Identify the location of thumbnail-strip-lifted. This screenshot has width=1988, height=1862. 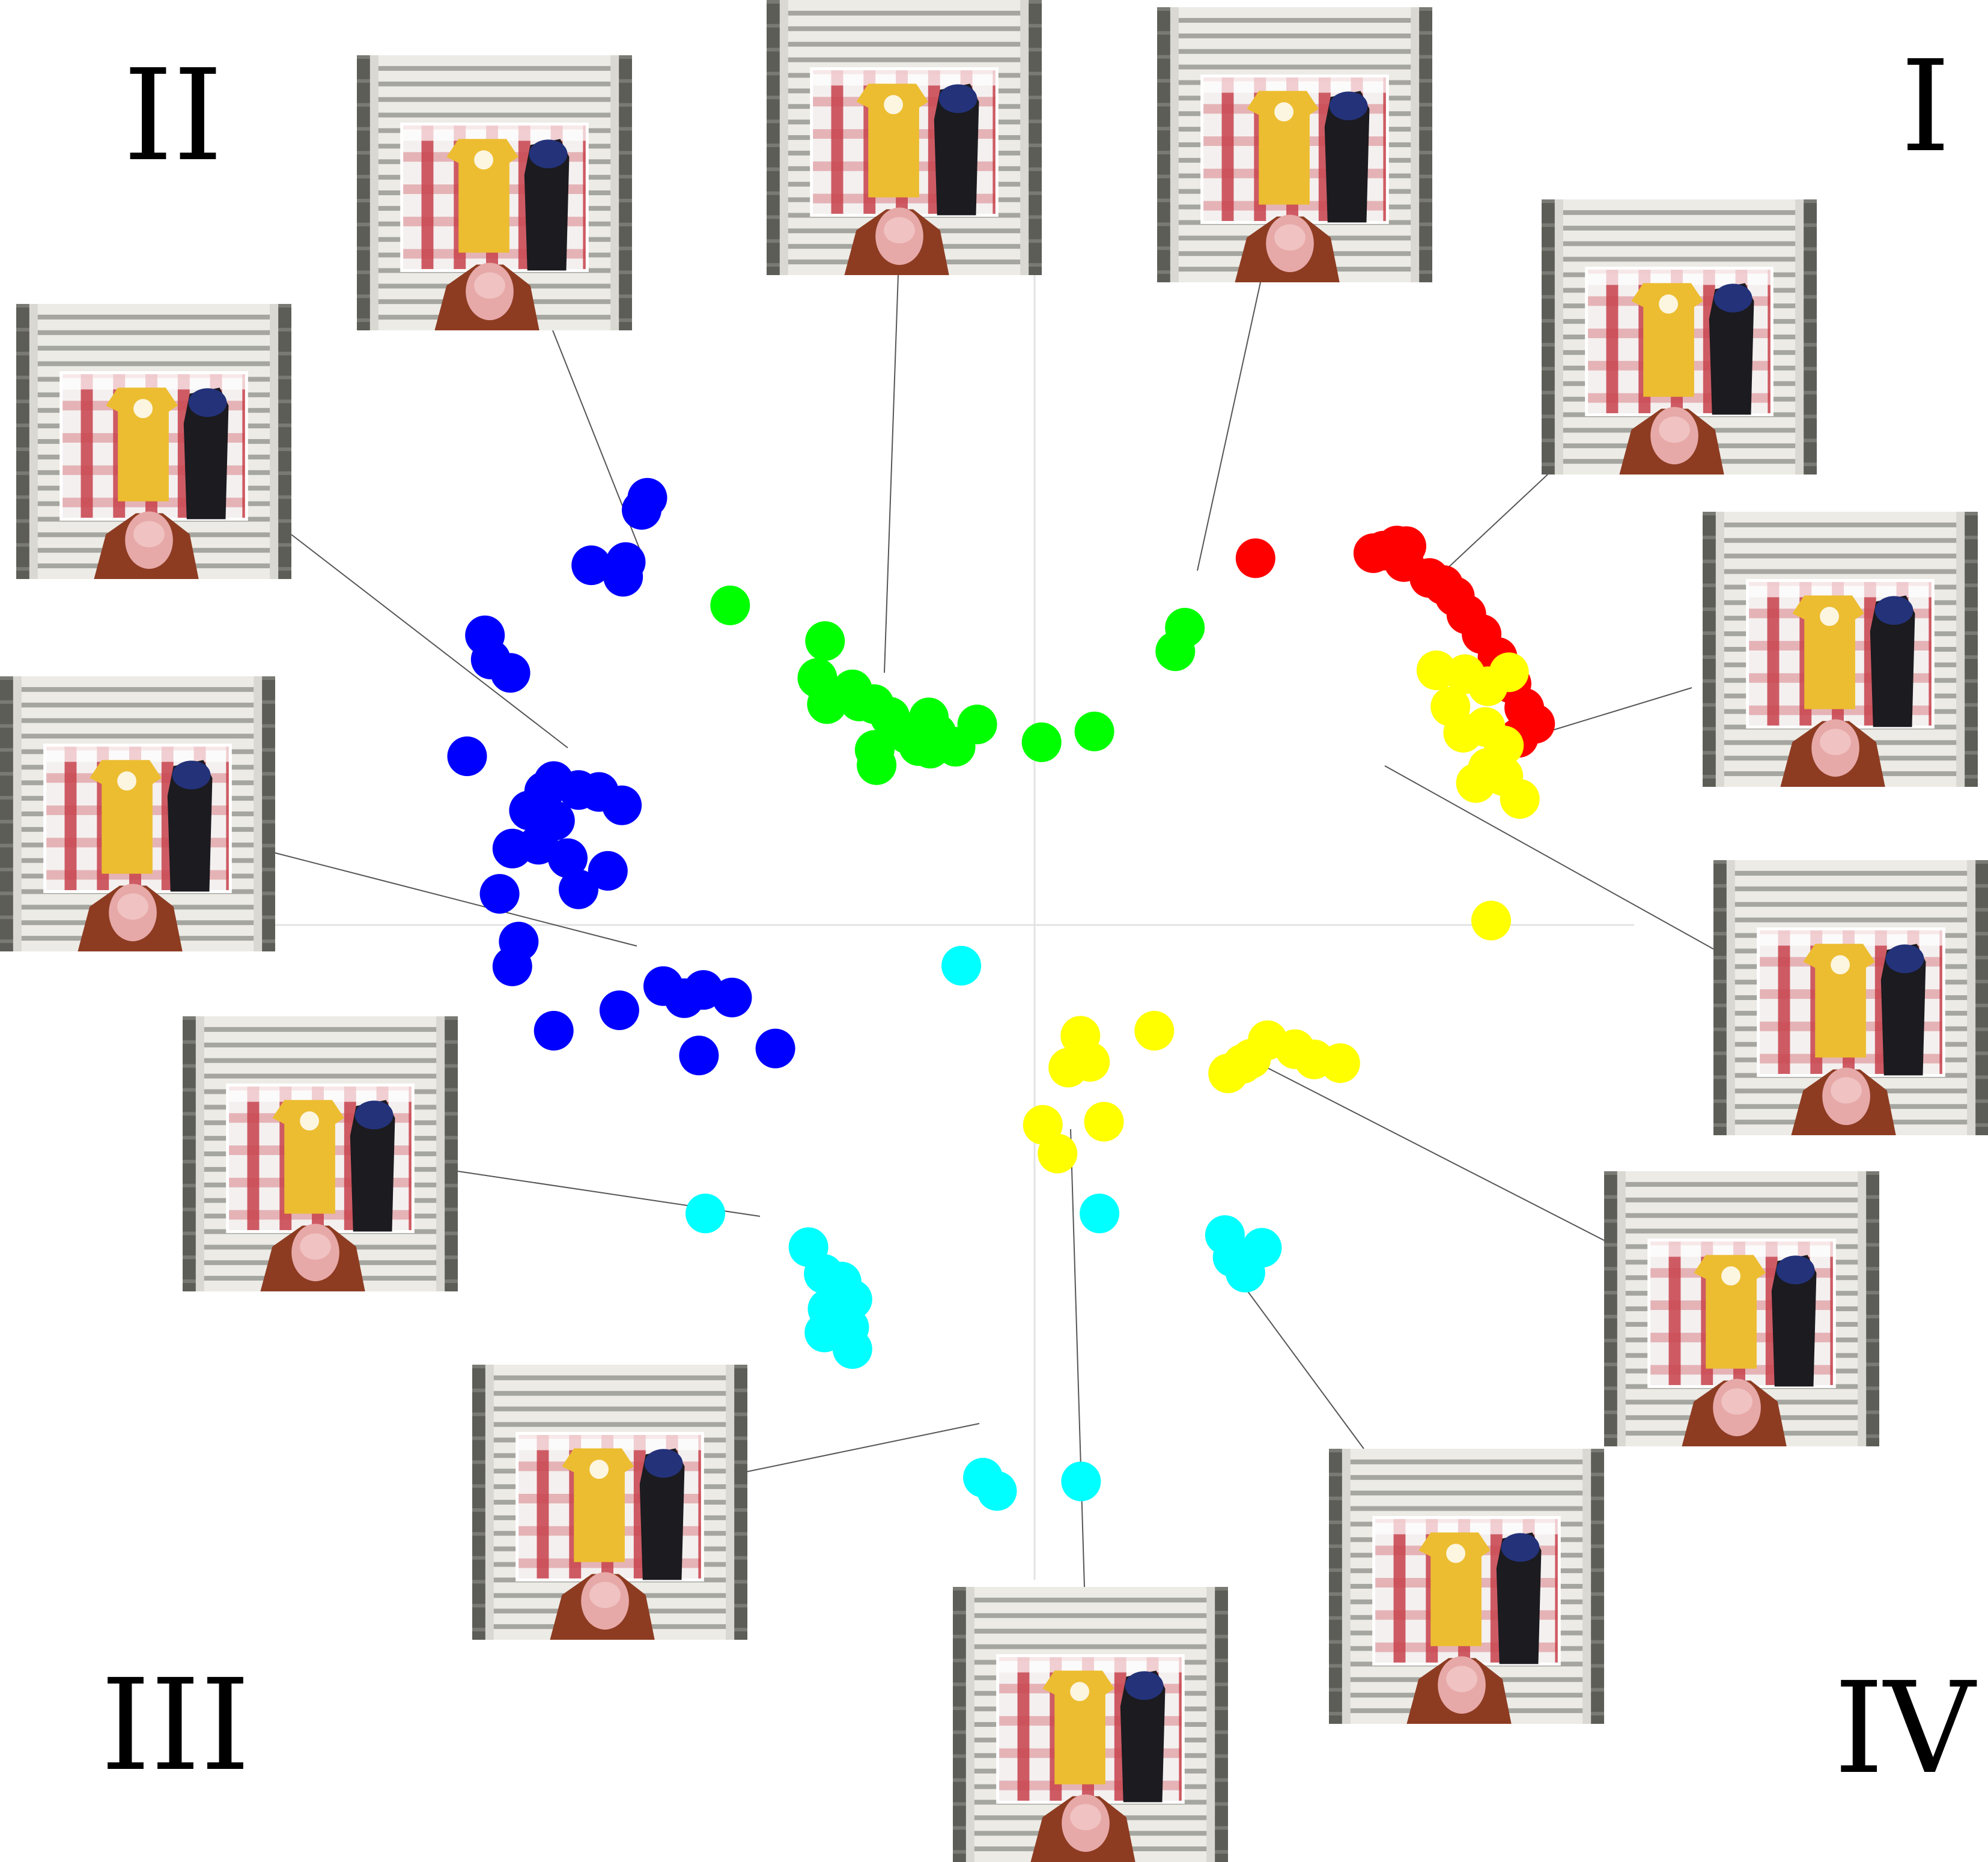
(1090, 1724).